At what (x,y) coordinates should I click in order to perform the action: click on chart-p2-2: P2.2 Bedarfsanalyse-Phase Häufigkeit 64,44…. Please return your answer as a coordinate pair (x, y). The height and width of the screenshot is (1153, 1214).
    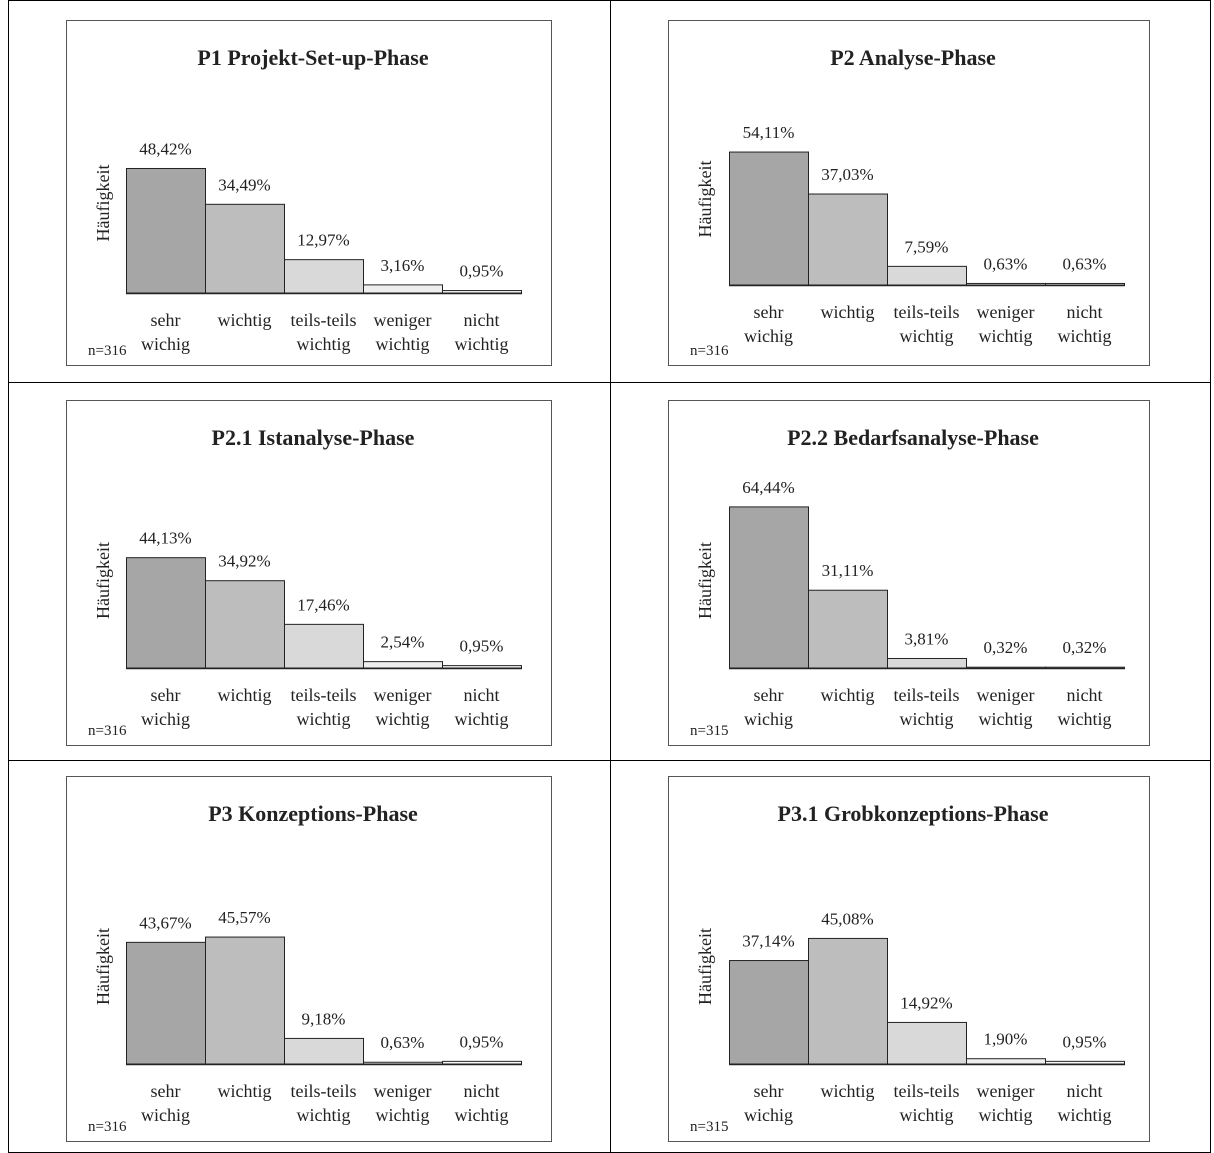
    Looking at the image, I should click on (909, 573).